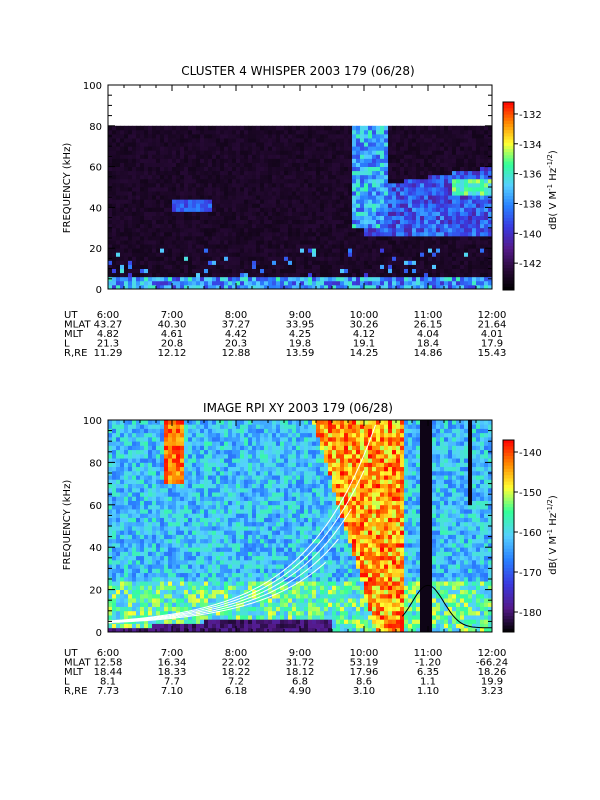 The image size is (600, 800). What do you see at coordinates (492, 334) in the screenshot?
I see `ephemeris-value: 4.01` at bounding box center [492, 334].